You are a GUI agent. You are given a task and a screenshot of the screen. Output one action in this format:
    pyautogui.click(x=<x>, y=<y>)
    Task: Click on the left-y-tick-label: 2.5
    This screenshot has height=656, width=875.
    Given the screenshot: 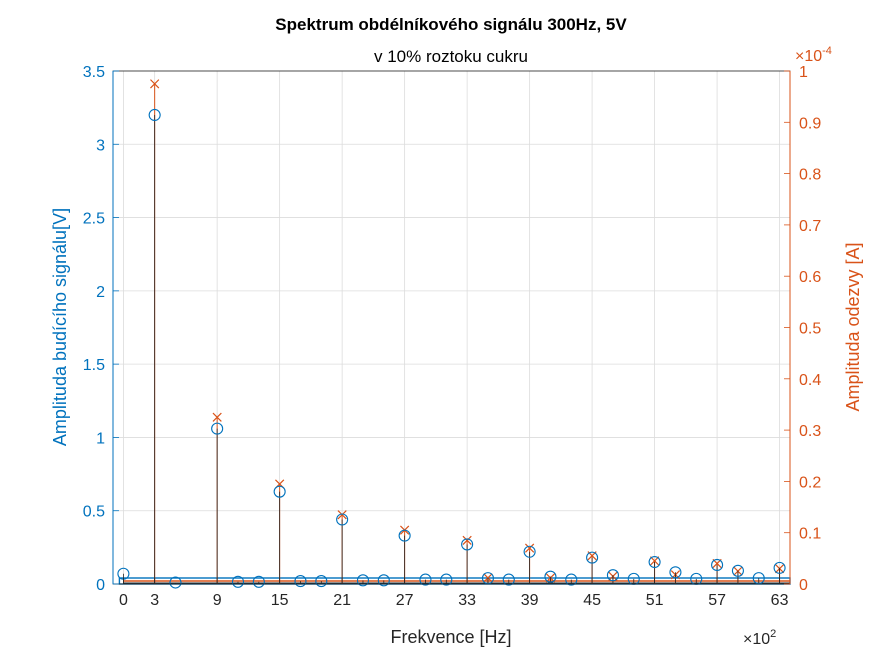 What is the action you would take?
    pyautogui.click(x=94, y=219)
    